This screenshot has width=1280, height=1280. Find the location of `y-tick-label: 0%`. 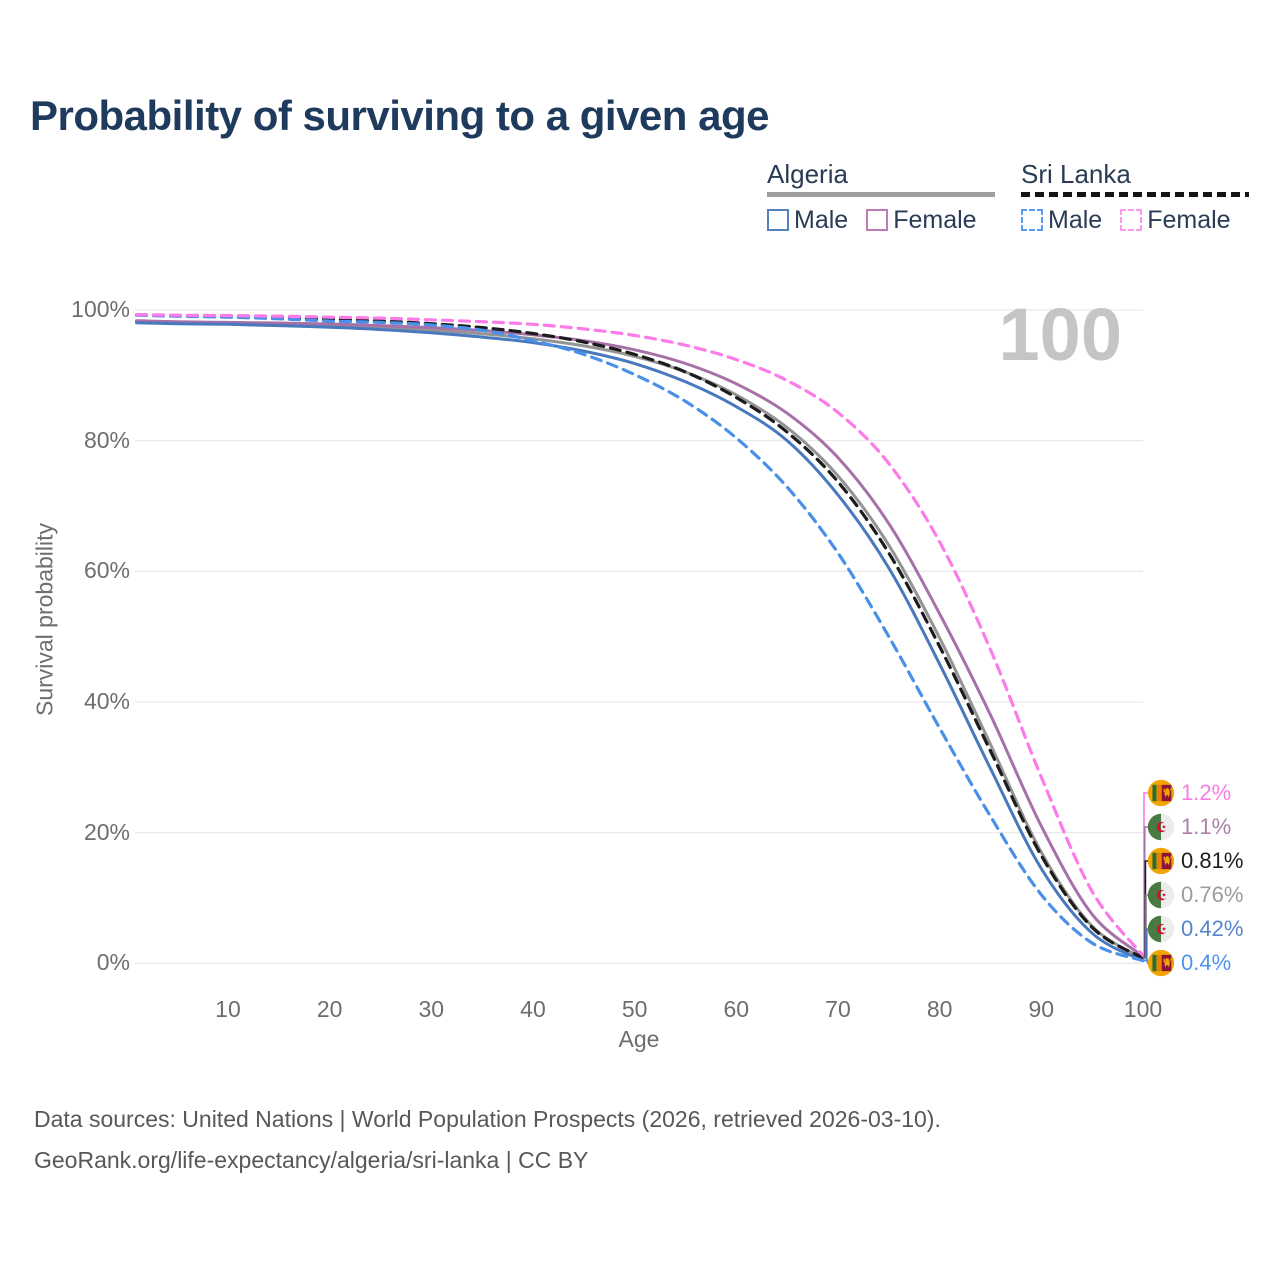

y-tick-label: 0% is located at coordinates (113, 962).